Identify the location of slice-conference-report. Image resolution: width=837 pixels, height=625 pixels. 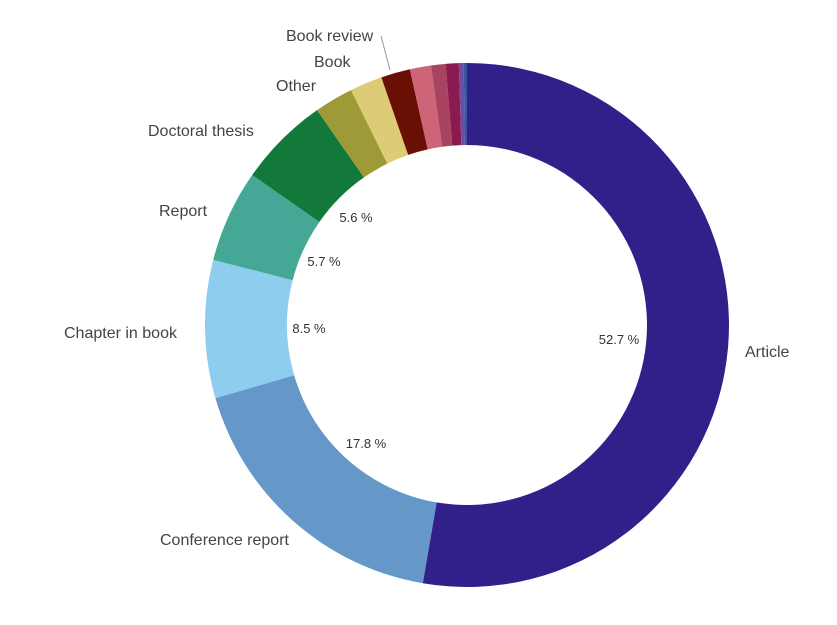
(326, 479).